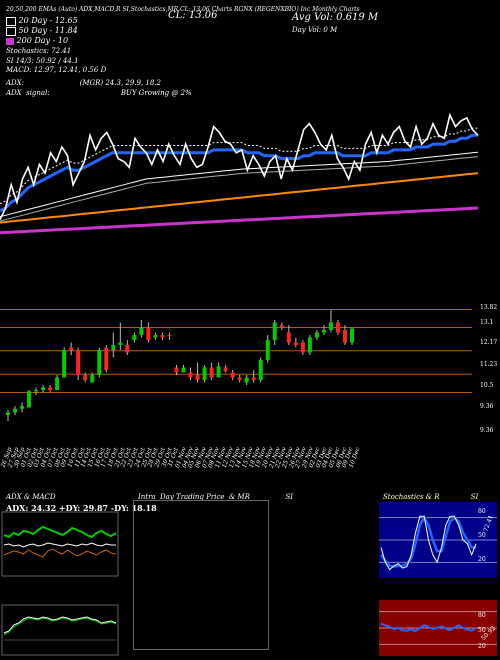 Image resolution: width=500 pixels, height=660 pixels. Describe the element at coordinates (489, 307) in the screenshot. I see `price-axis-label: 13.82` at that location.